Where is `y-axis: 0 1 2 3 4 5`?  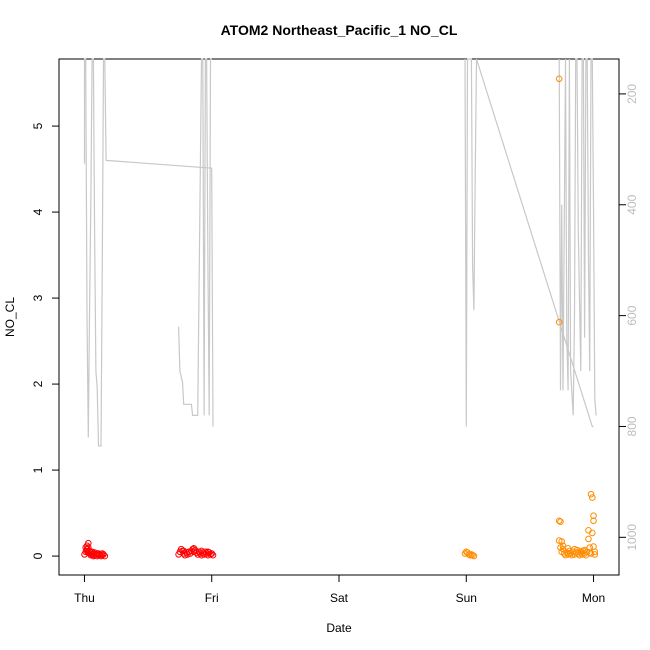 y-axis: 0 1 2 3 4 5 is located at coordinates (45, 340).